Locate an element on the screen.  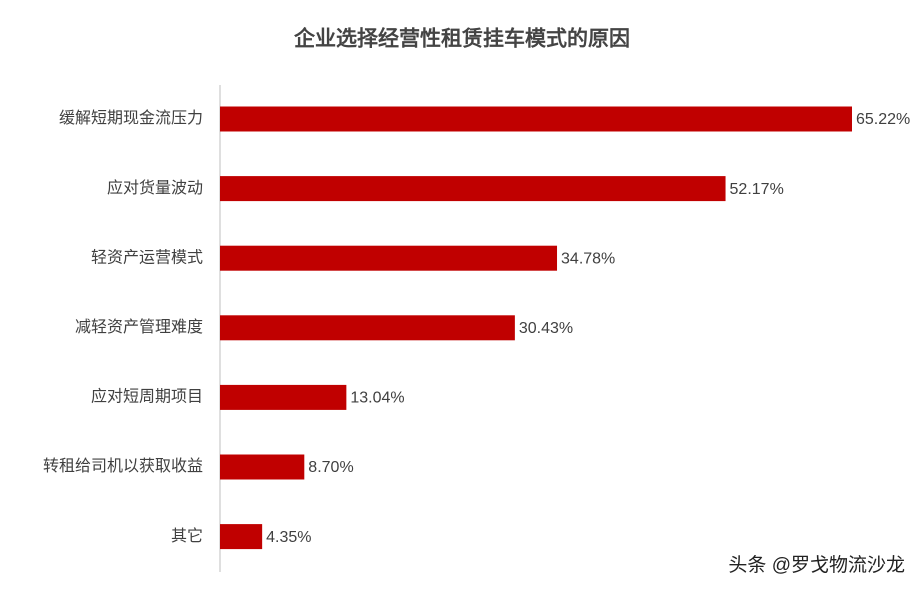
y-tick-label: 应对短周期项目 is located at coordinates (147, 396).